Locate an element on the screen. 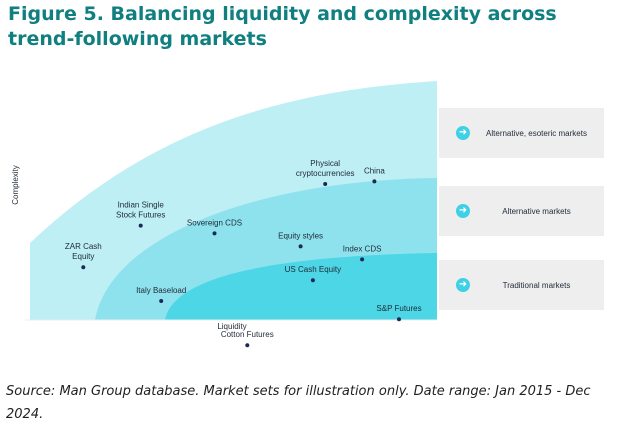 The width and height of the screenshot is (620, 426). legend-item-alternative-esoteric: ➜ Alternative, esoteric markets is located at coordinates (521, 133).